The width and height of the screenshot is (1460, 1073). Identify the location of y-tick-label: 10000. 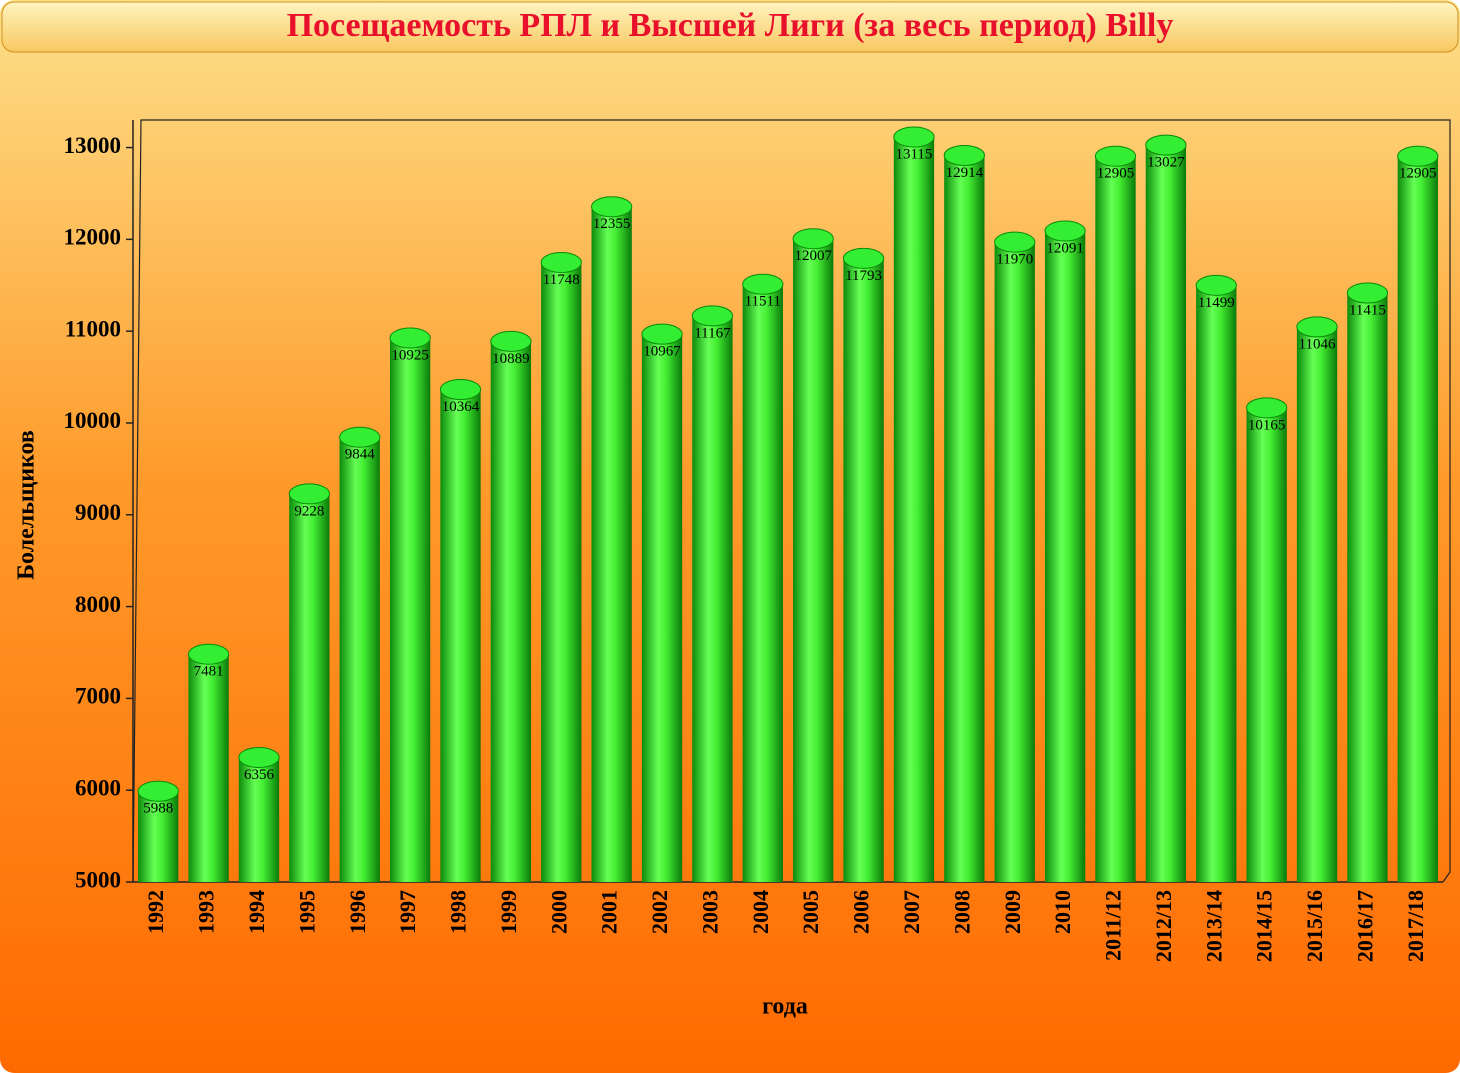
(93, 420).